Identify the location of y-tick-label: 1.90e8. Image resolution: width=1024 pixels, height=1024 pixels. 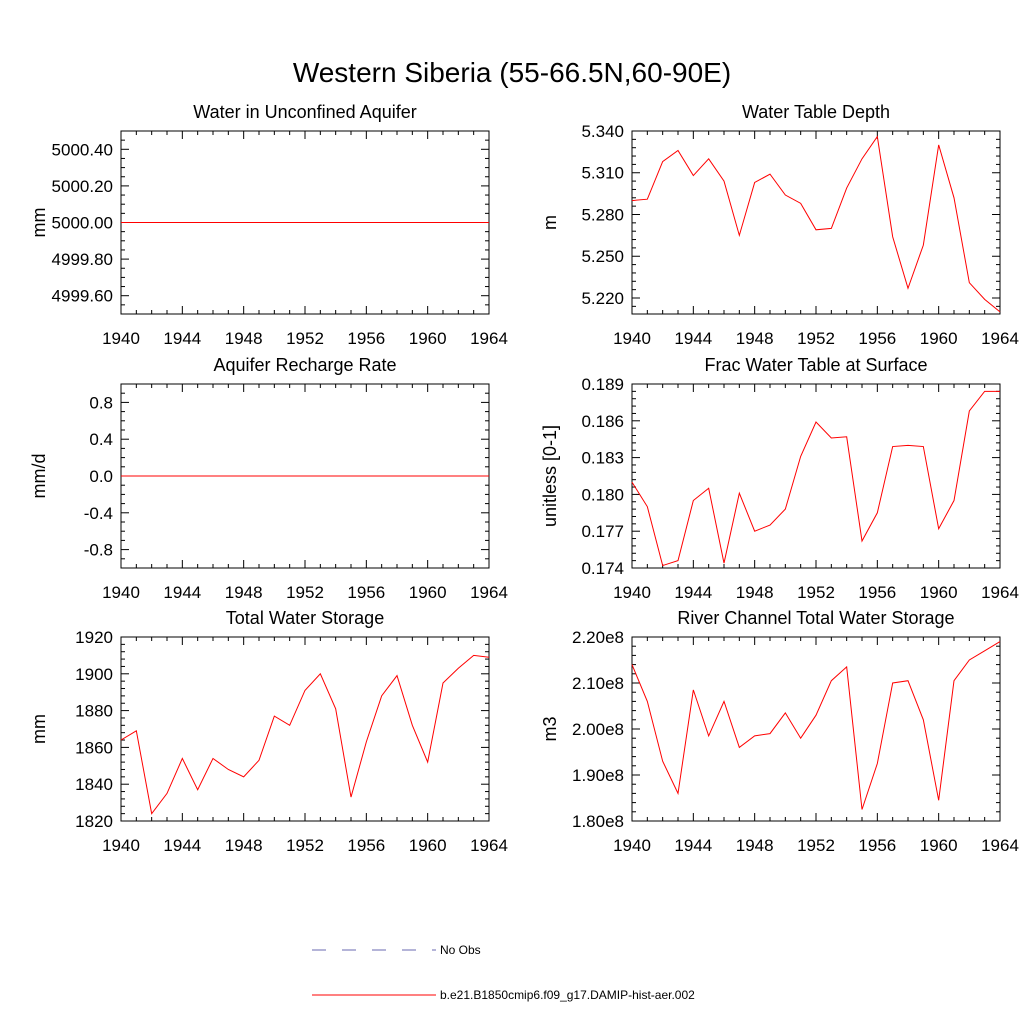
(598, 775).